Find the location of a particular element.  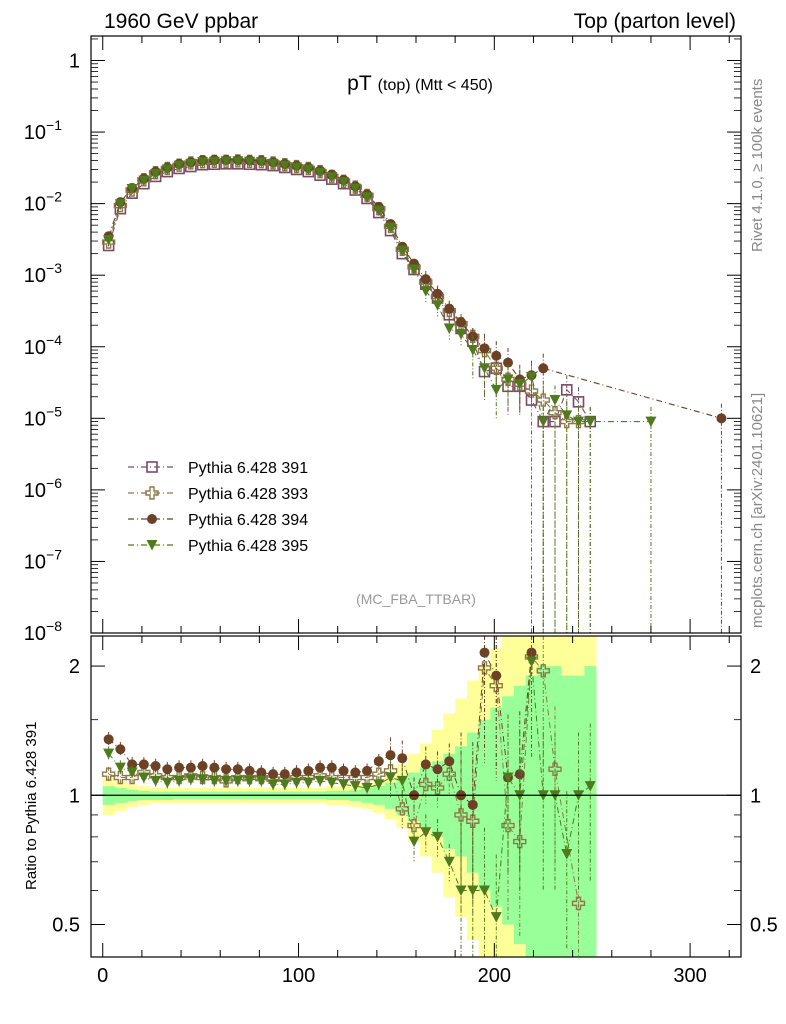

ratio-ytick-label-right: 2 is located at coordinates (755, 667).